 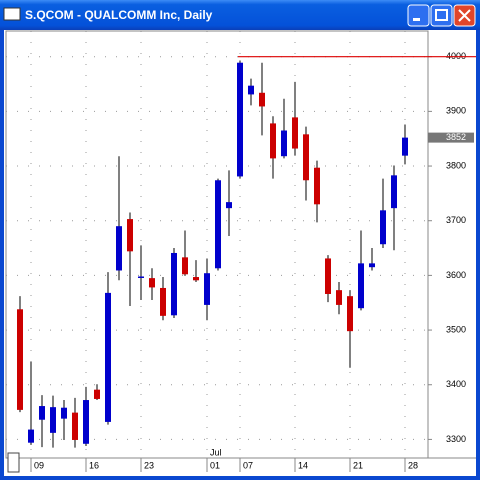 I want to click on month-label: Jul, so click(x=216, y=452).